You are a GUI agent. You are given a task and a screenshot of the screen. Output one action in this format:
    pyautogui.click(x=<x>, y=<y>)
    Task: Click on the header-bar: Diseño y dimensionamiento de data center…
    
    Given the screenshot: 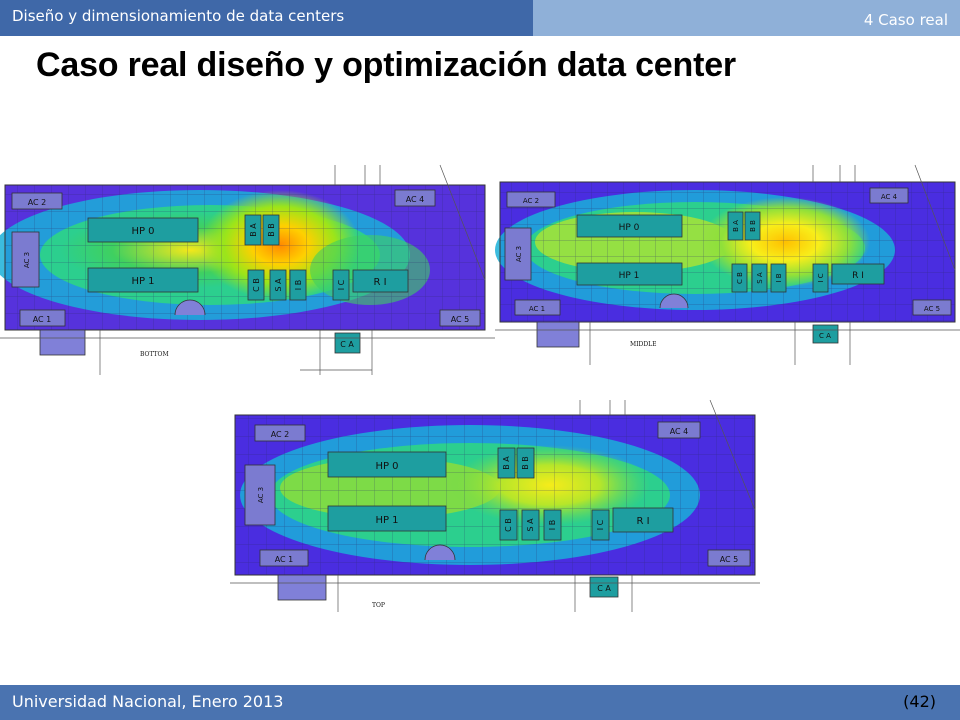 What is the action you would take?
    pyautogui.click(x=480, y=18)
    